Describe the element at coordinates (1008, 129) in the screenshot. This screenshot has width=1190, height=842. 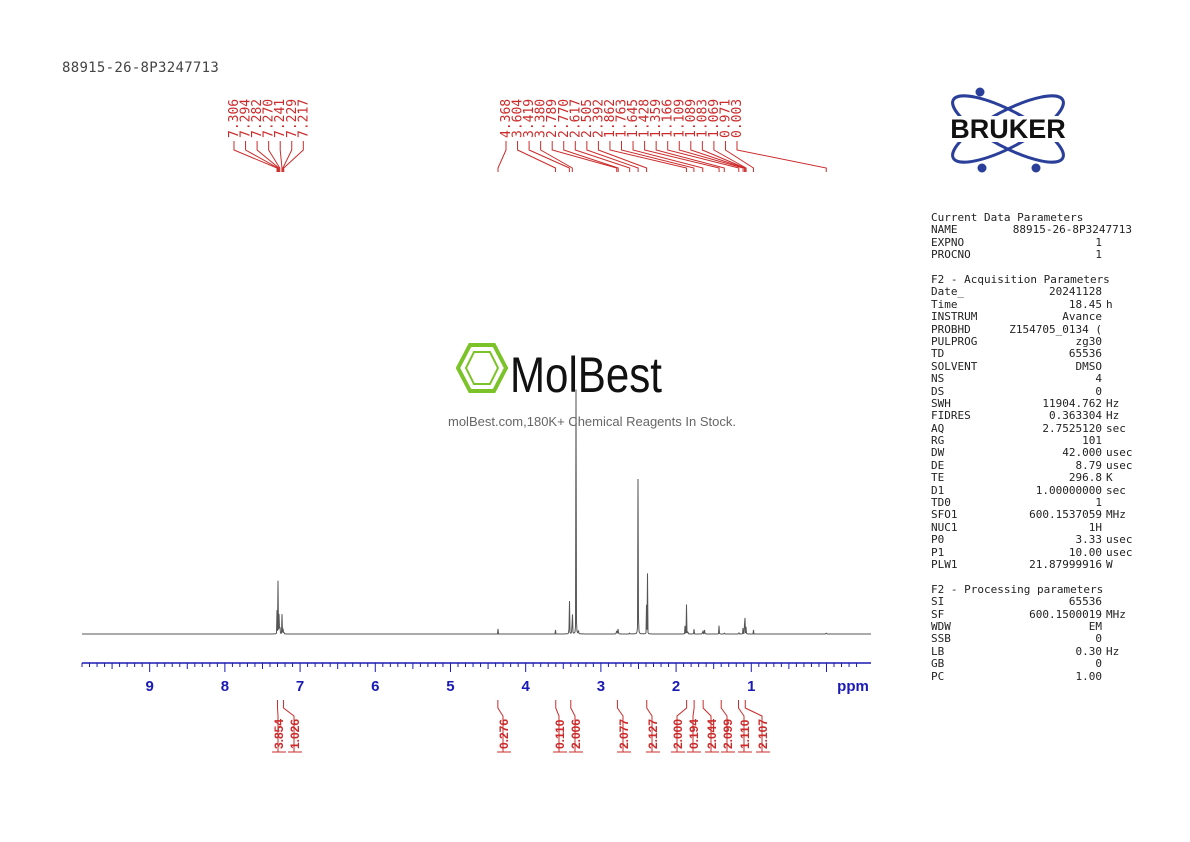
I see `bruker-logo-text: BRUKER` at that location.